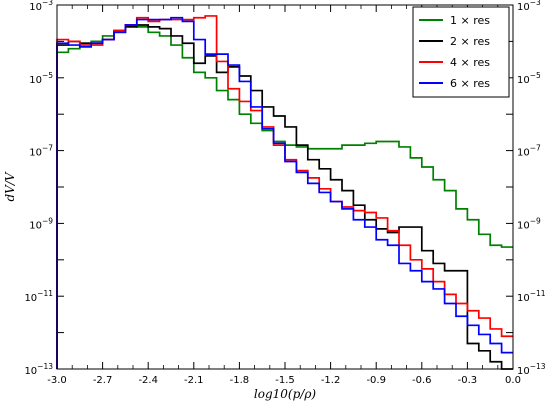  What do you see at coordinates (513, 380) in the screenshot?
I see `x-tick-label: 0.0` at bounding box center [513, 380].